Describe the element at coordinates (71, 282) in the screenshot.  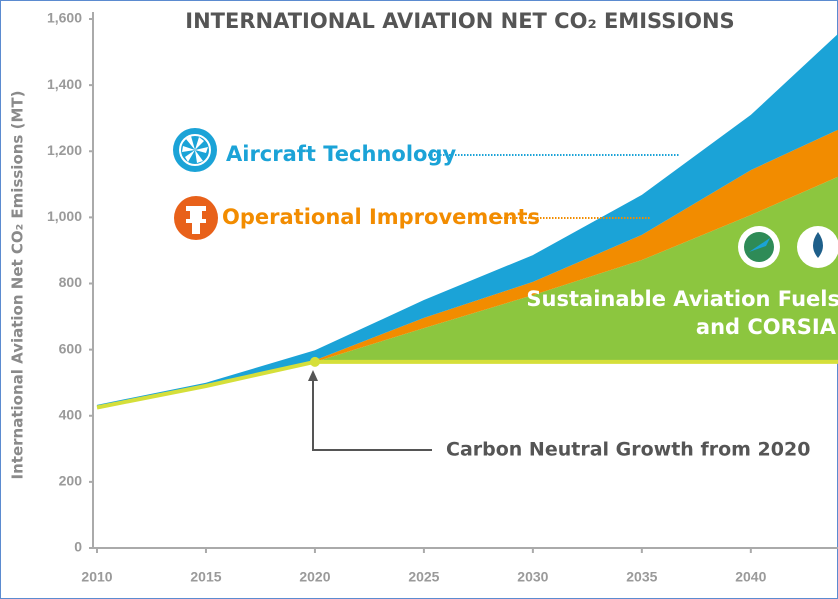
I see `y-tick-label: 800` at that location.